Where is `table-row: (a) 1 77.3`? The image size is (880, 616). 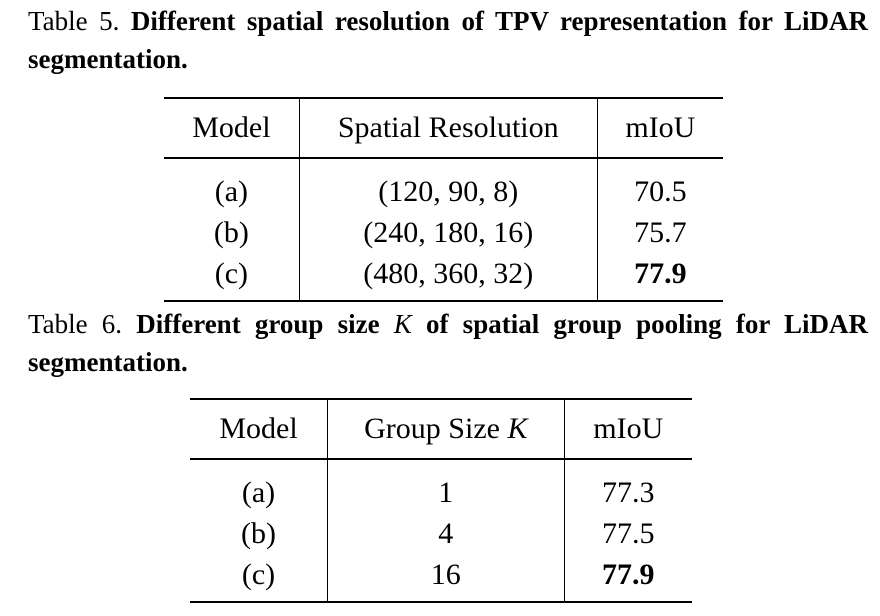 table-row: (a) 1 77.3 is located at coordinates (441, 486).